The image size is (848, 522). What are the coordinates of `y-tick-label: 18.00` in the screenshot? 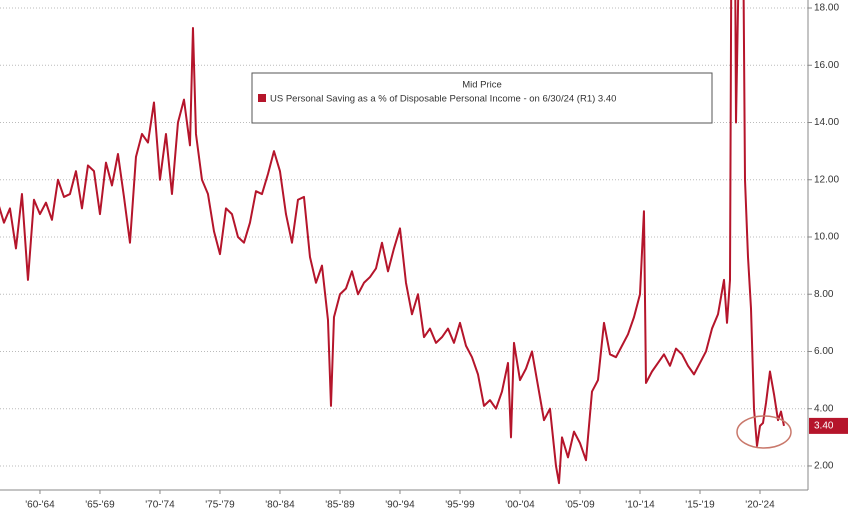 It's located at (826, 8).